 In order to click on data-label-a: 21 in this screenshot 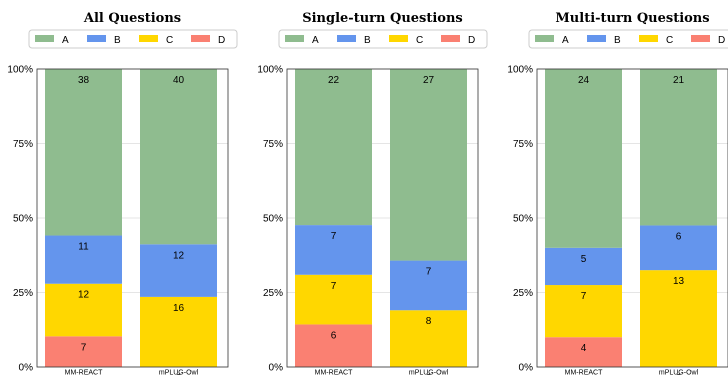, I will do `click(679, 80)`.